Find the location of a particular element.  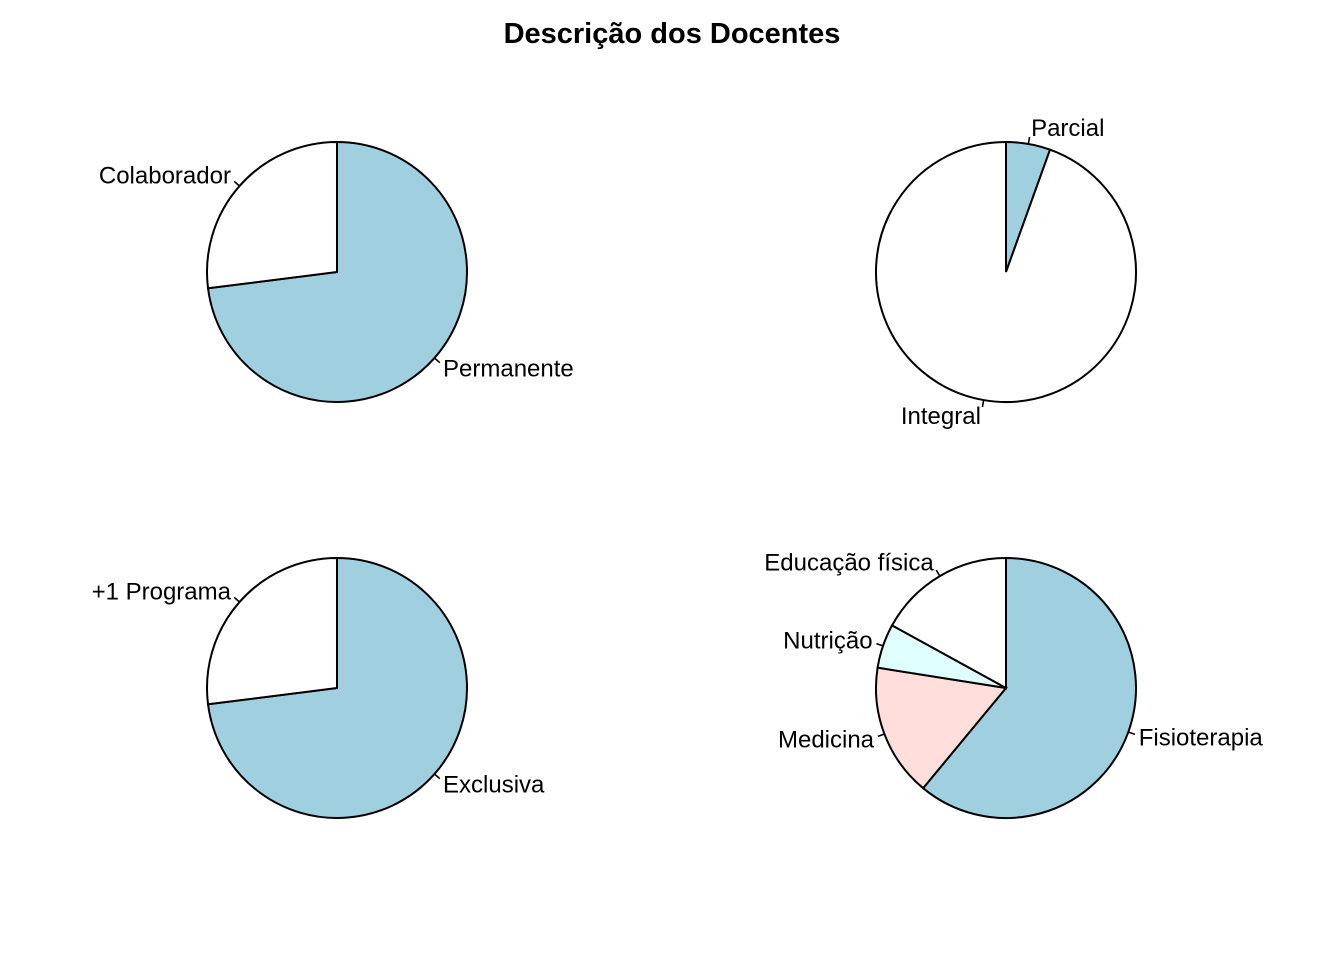

label-tick-1-programa is located at coordinates (237, 599).